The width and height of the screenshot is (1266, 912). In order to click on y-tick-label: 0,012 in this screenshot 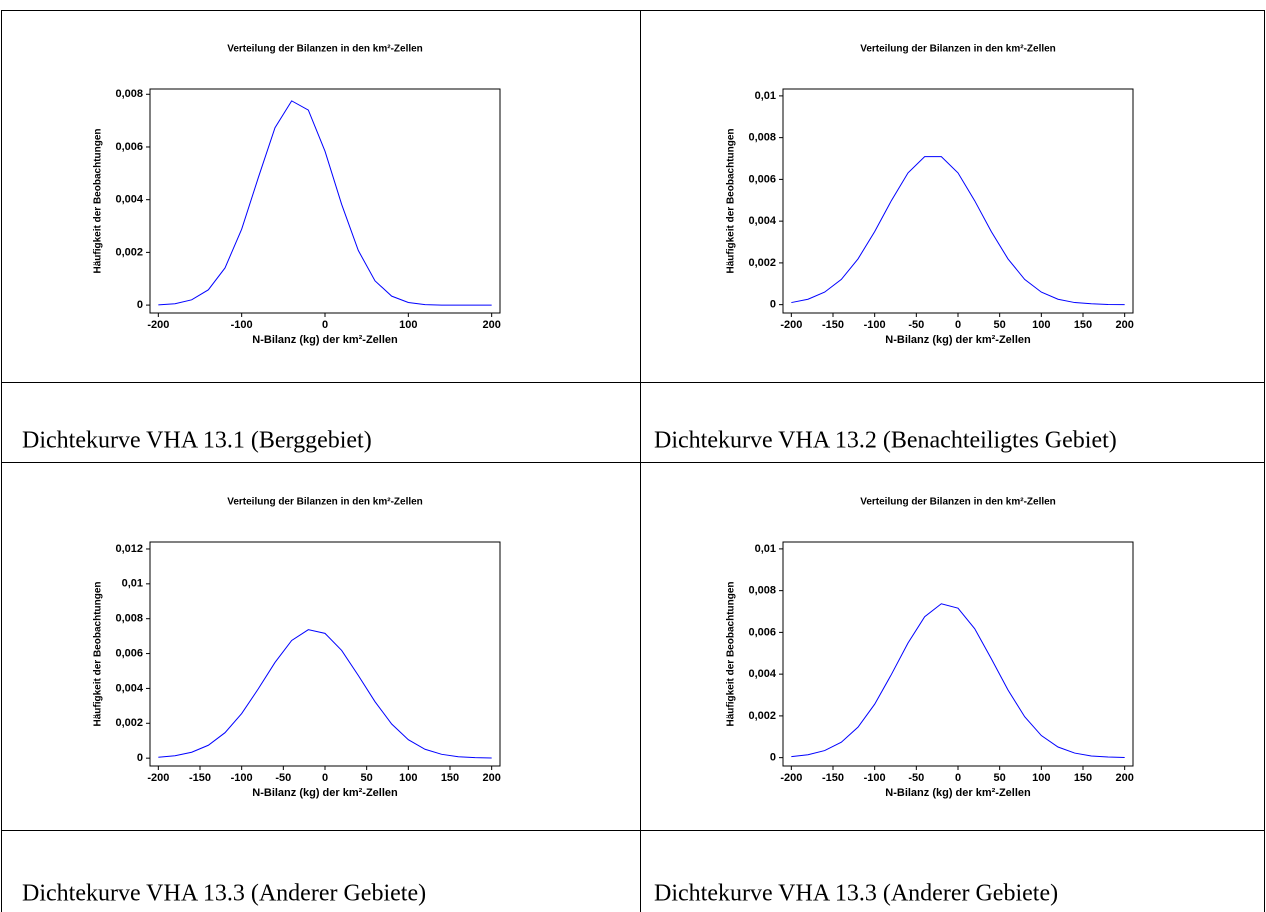, I will do `click(129, 549)`.